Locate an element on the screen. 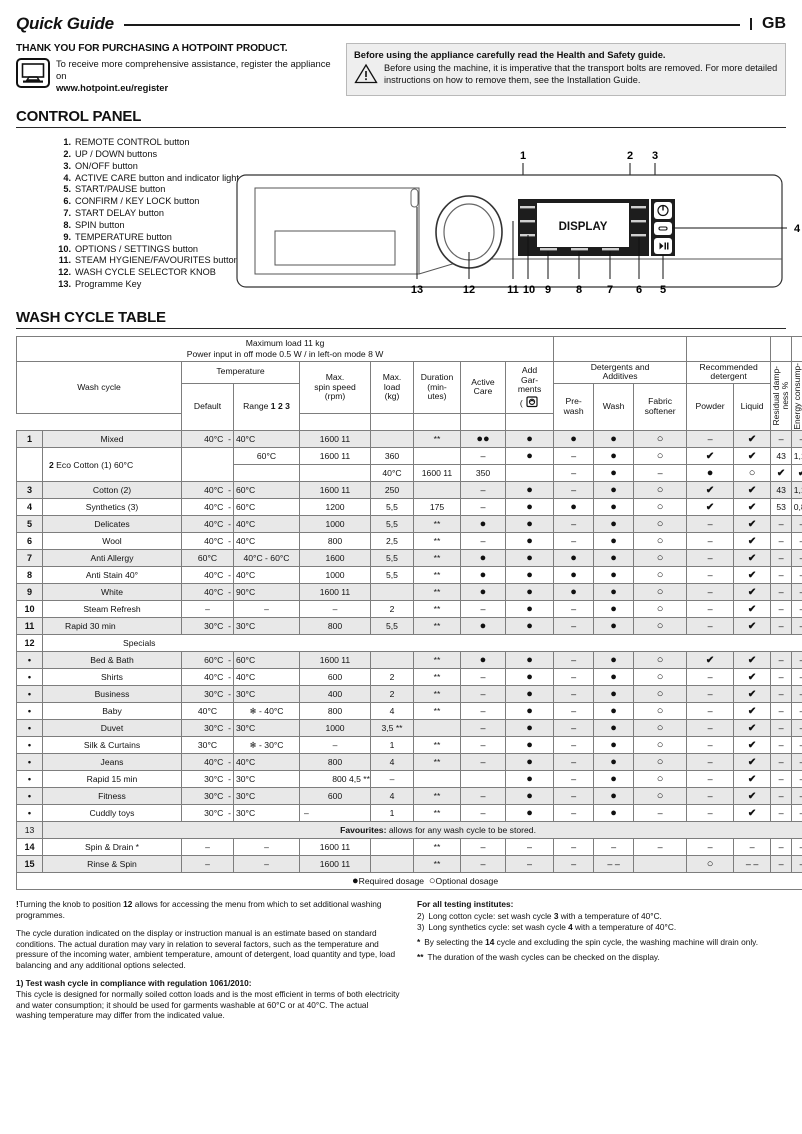 The image size is (802, 1134). cycle-name: Fitness is located at coordinates (112, 796).